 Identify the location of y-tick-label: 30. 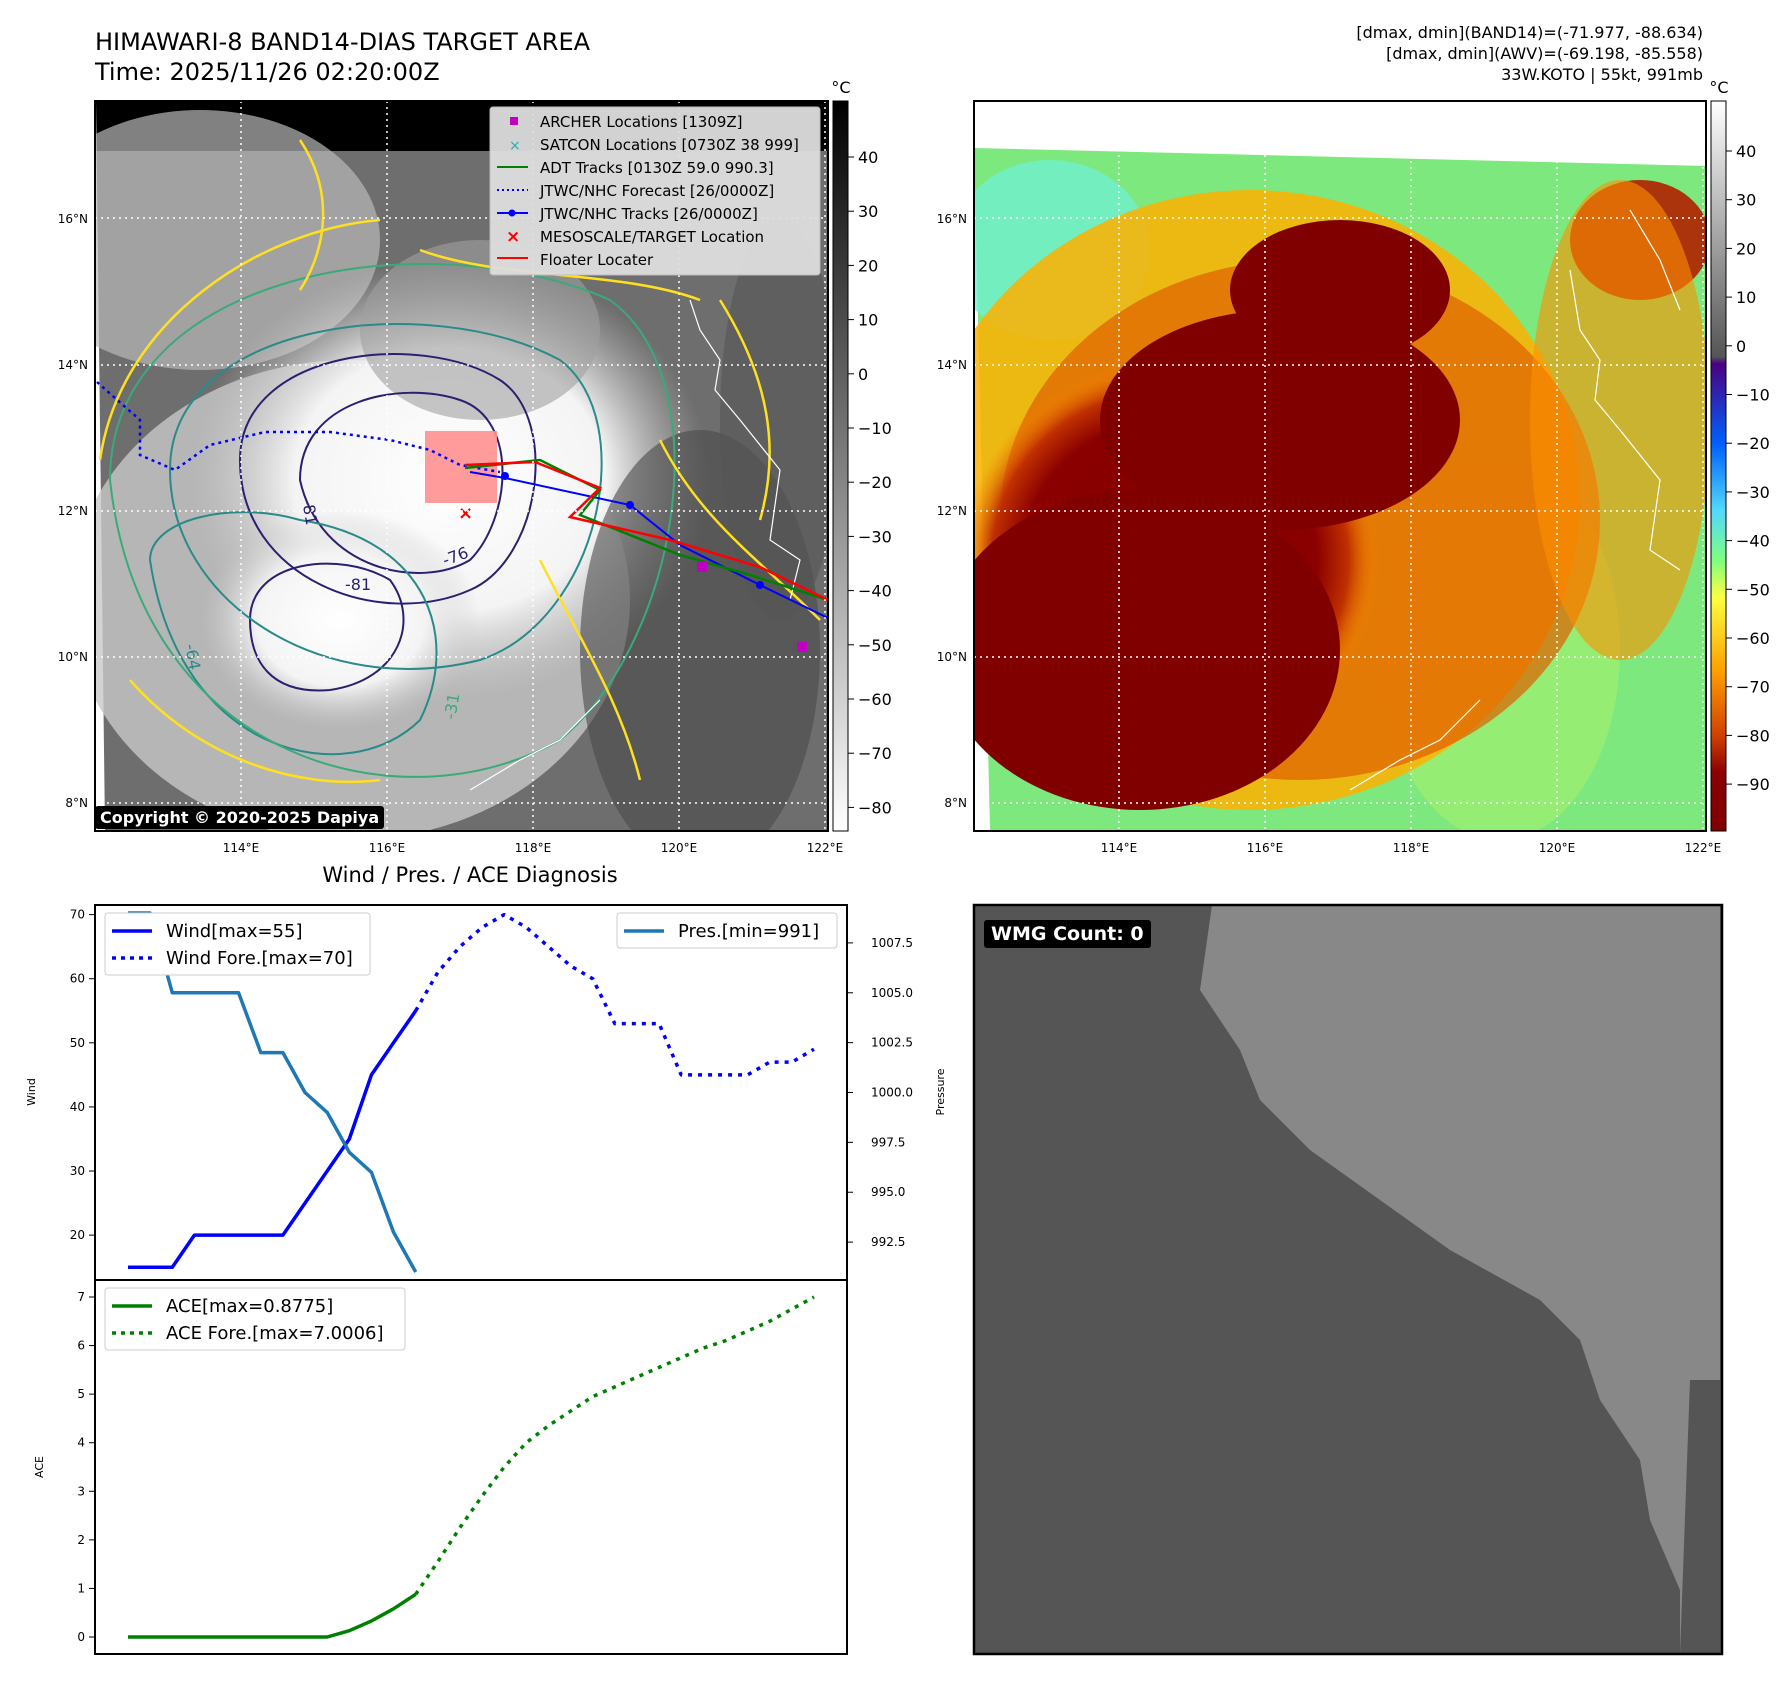
(77, 1171).